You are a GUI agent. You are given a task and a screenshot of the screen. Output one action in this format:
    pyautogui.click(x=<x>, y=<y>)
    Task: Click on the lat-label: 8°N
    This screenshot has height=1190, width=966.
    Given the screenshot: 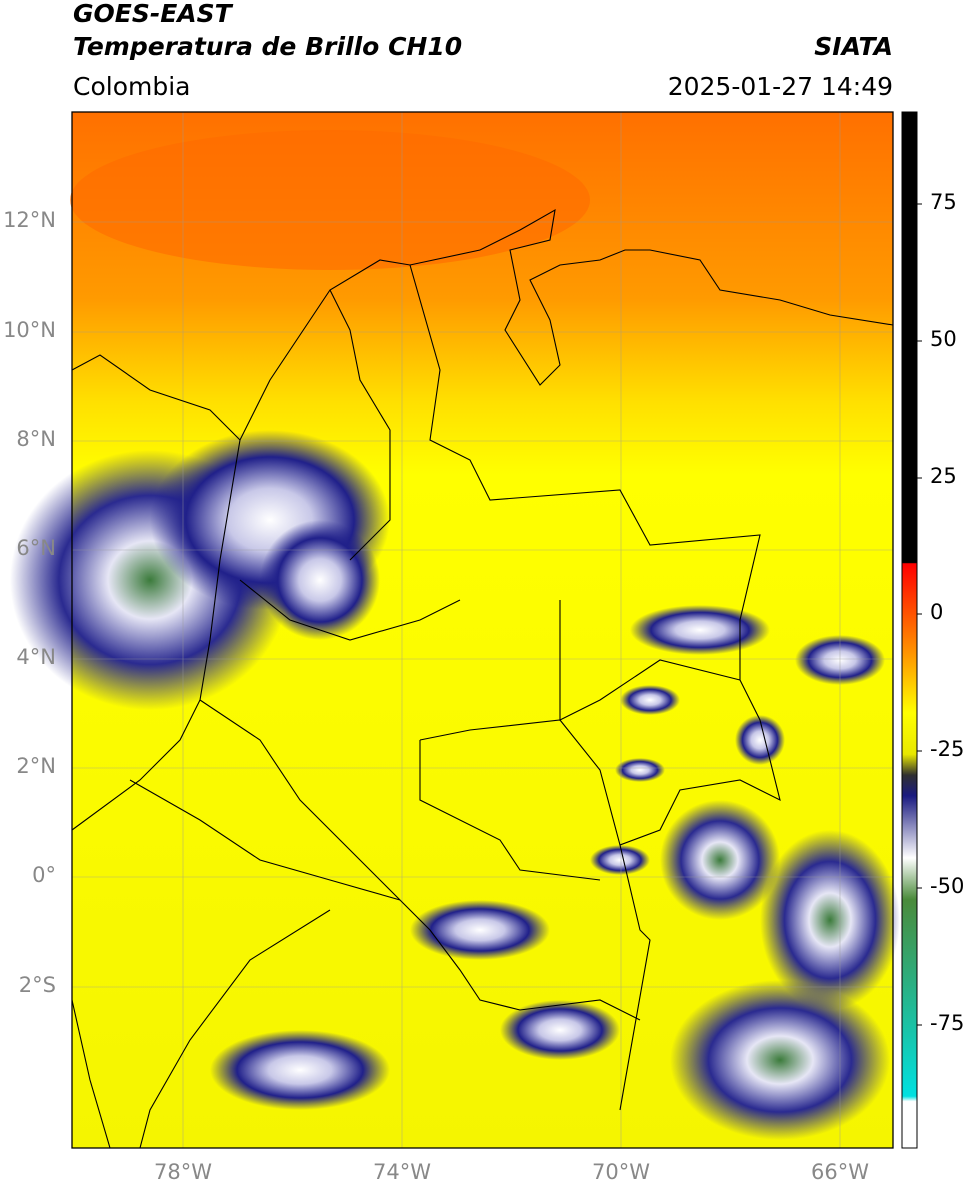 What is the action you would take?
    pyautogui.click(x=36, y=439)
    